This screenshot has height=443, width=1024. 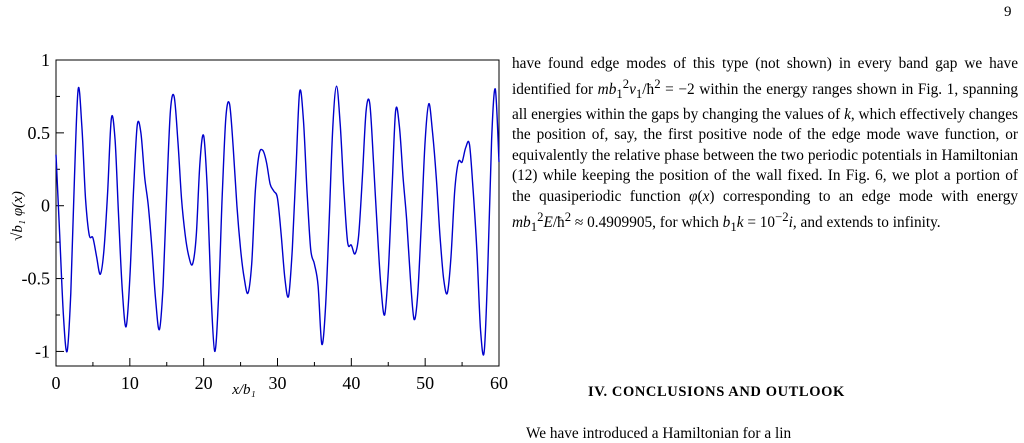 I want to click on y-tick-label: -1, so click(x=42, y=351).